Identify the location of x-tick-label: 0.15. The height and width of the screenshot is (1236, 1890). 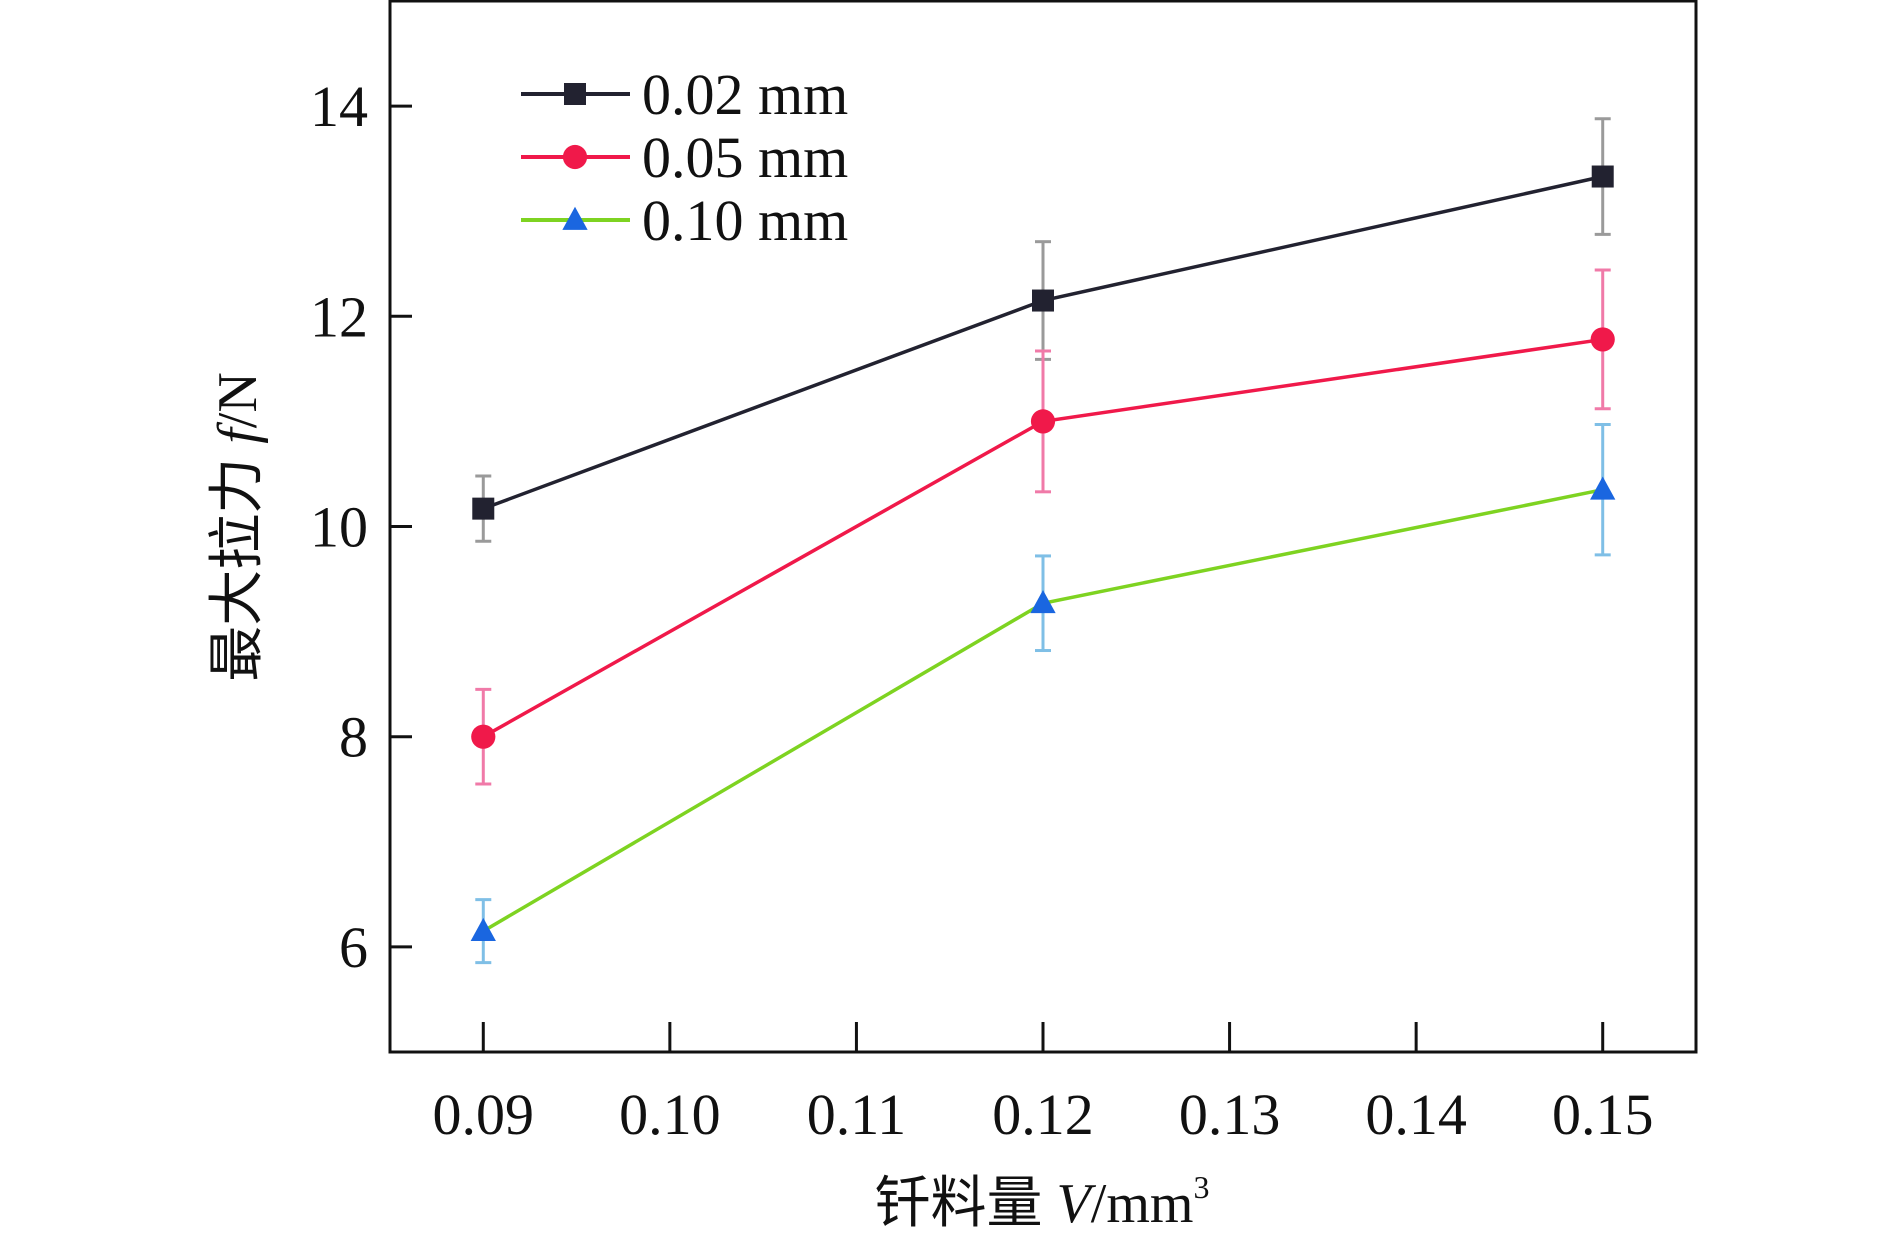
(1603, 1114).